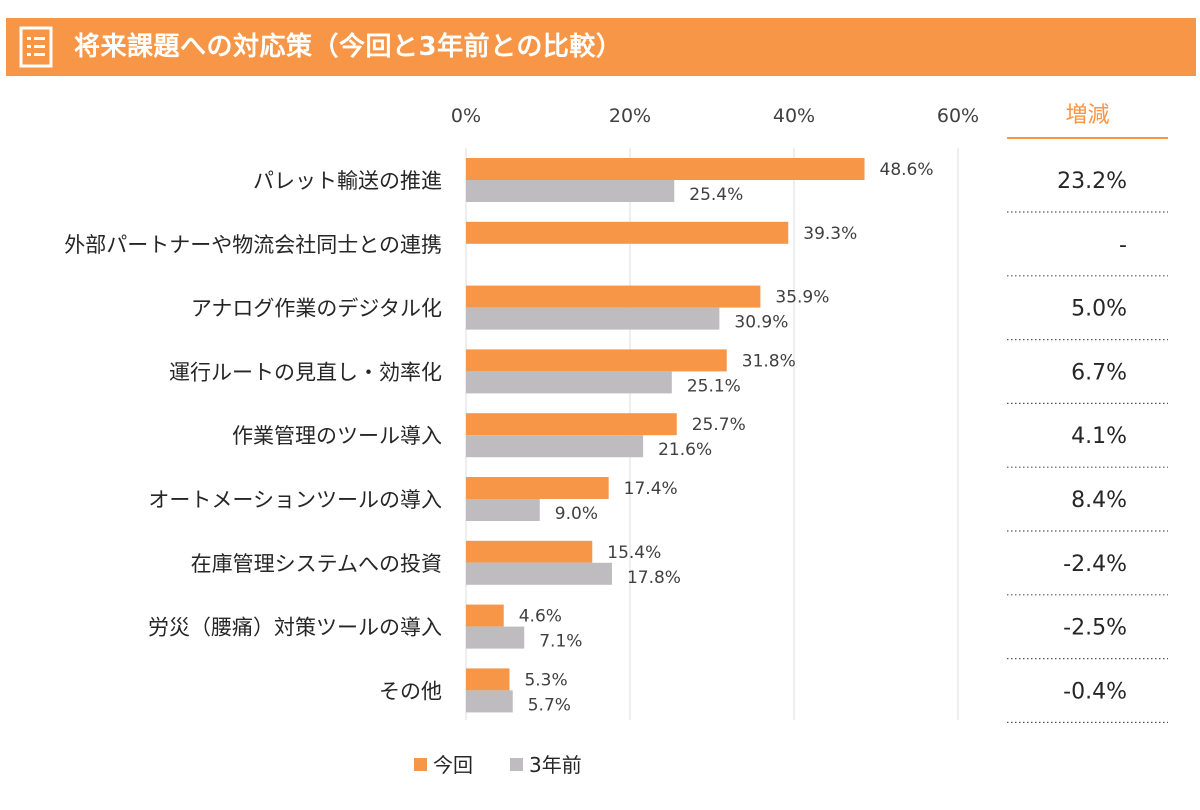 This screenshot has width=1200, height=810. What do you see at coordinates (420, 764) in the screenshot?
I see `legend-swatch-current` at bounding box center [420, 764].